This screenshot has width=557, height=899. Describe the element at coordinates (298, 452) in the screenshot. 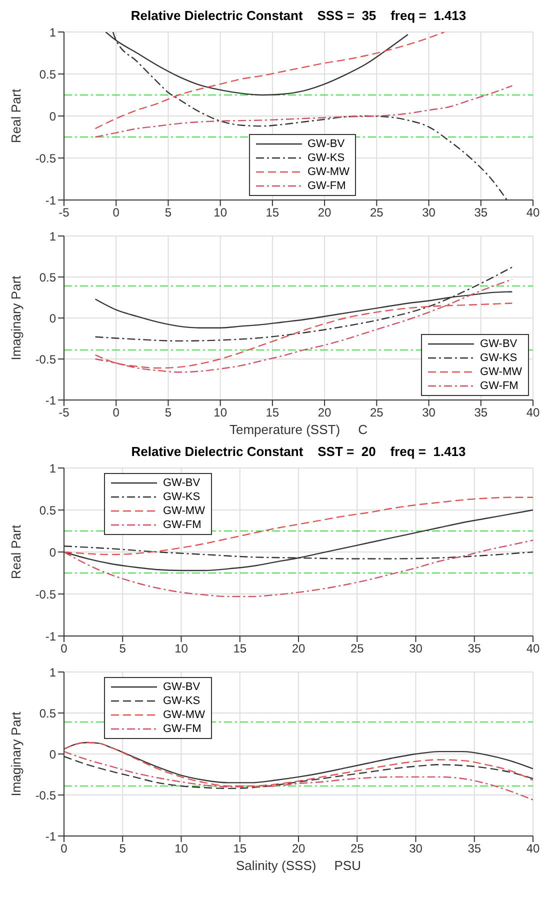

I see `chart-title: Relative Dielectric Constant SST = 20 freq = 1.413` at that location.